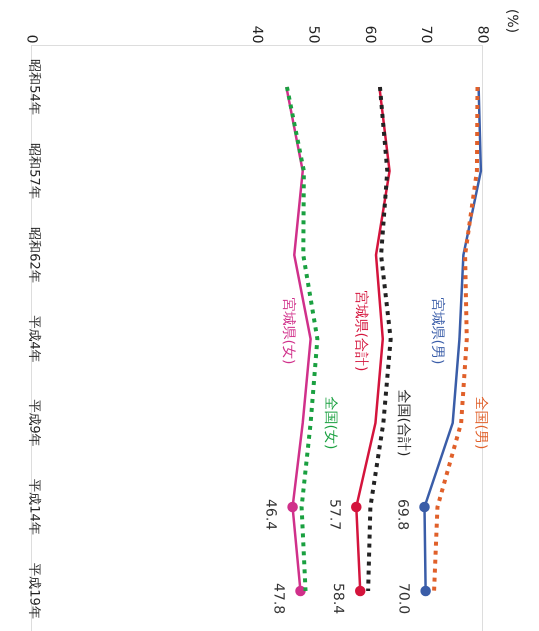  I want to click on y-axis-title: (%), so click(512, 21).